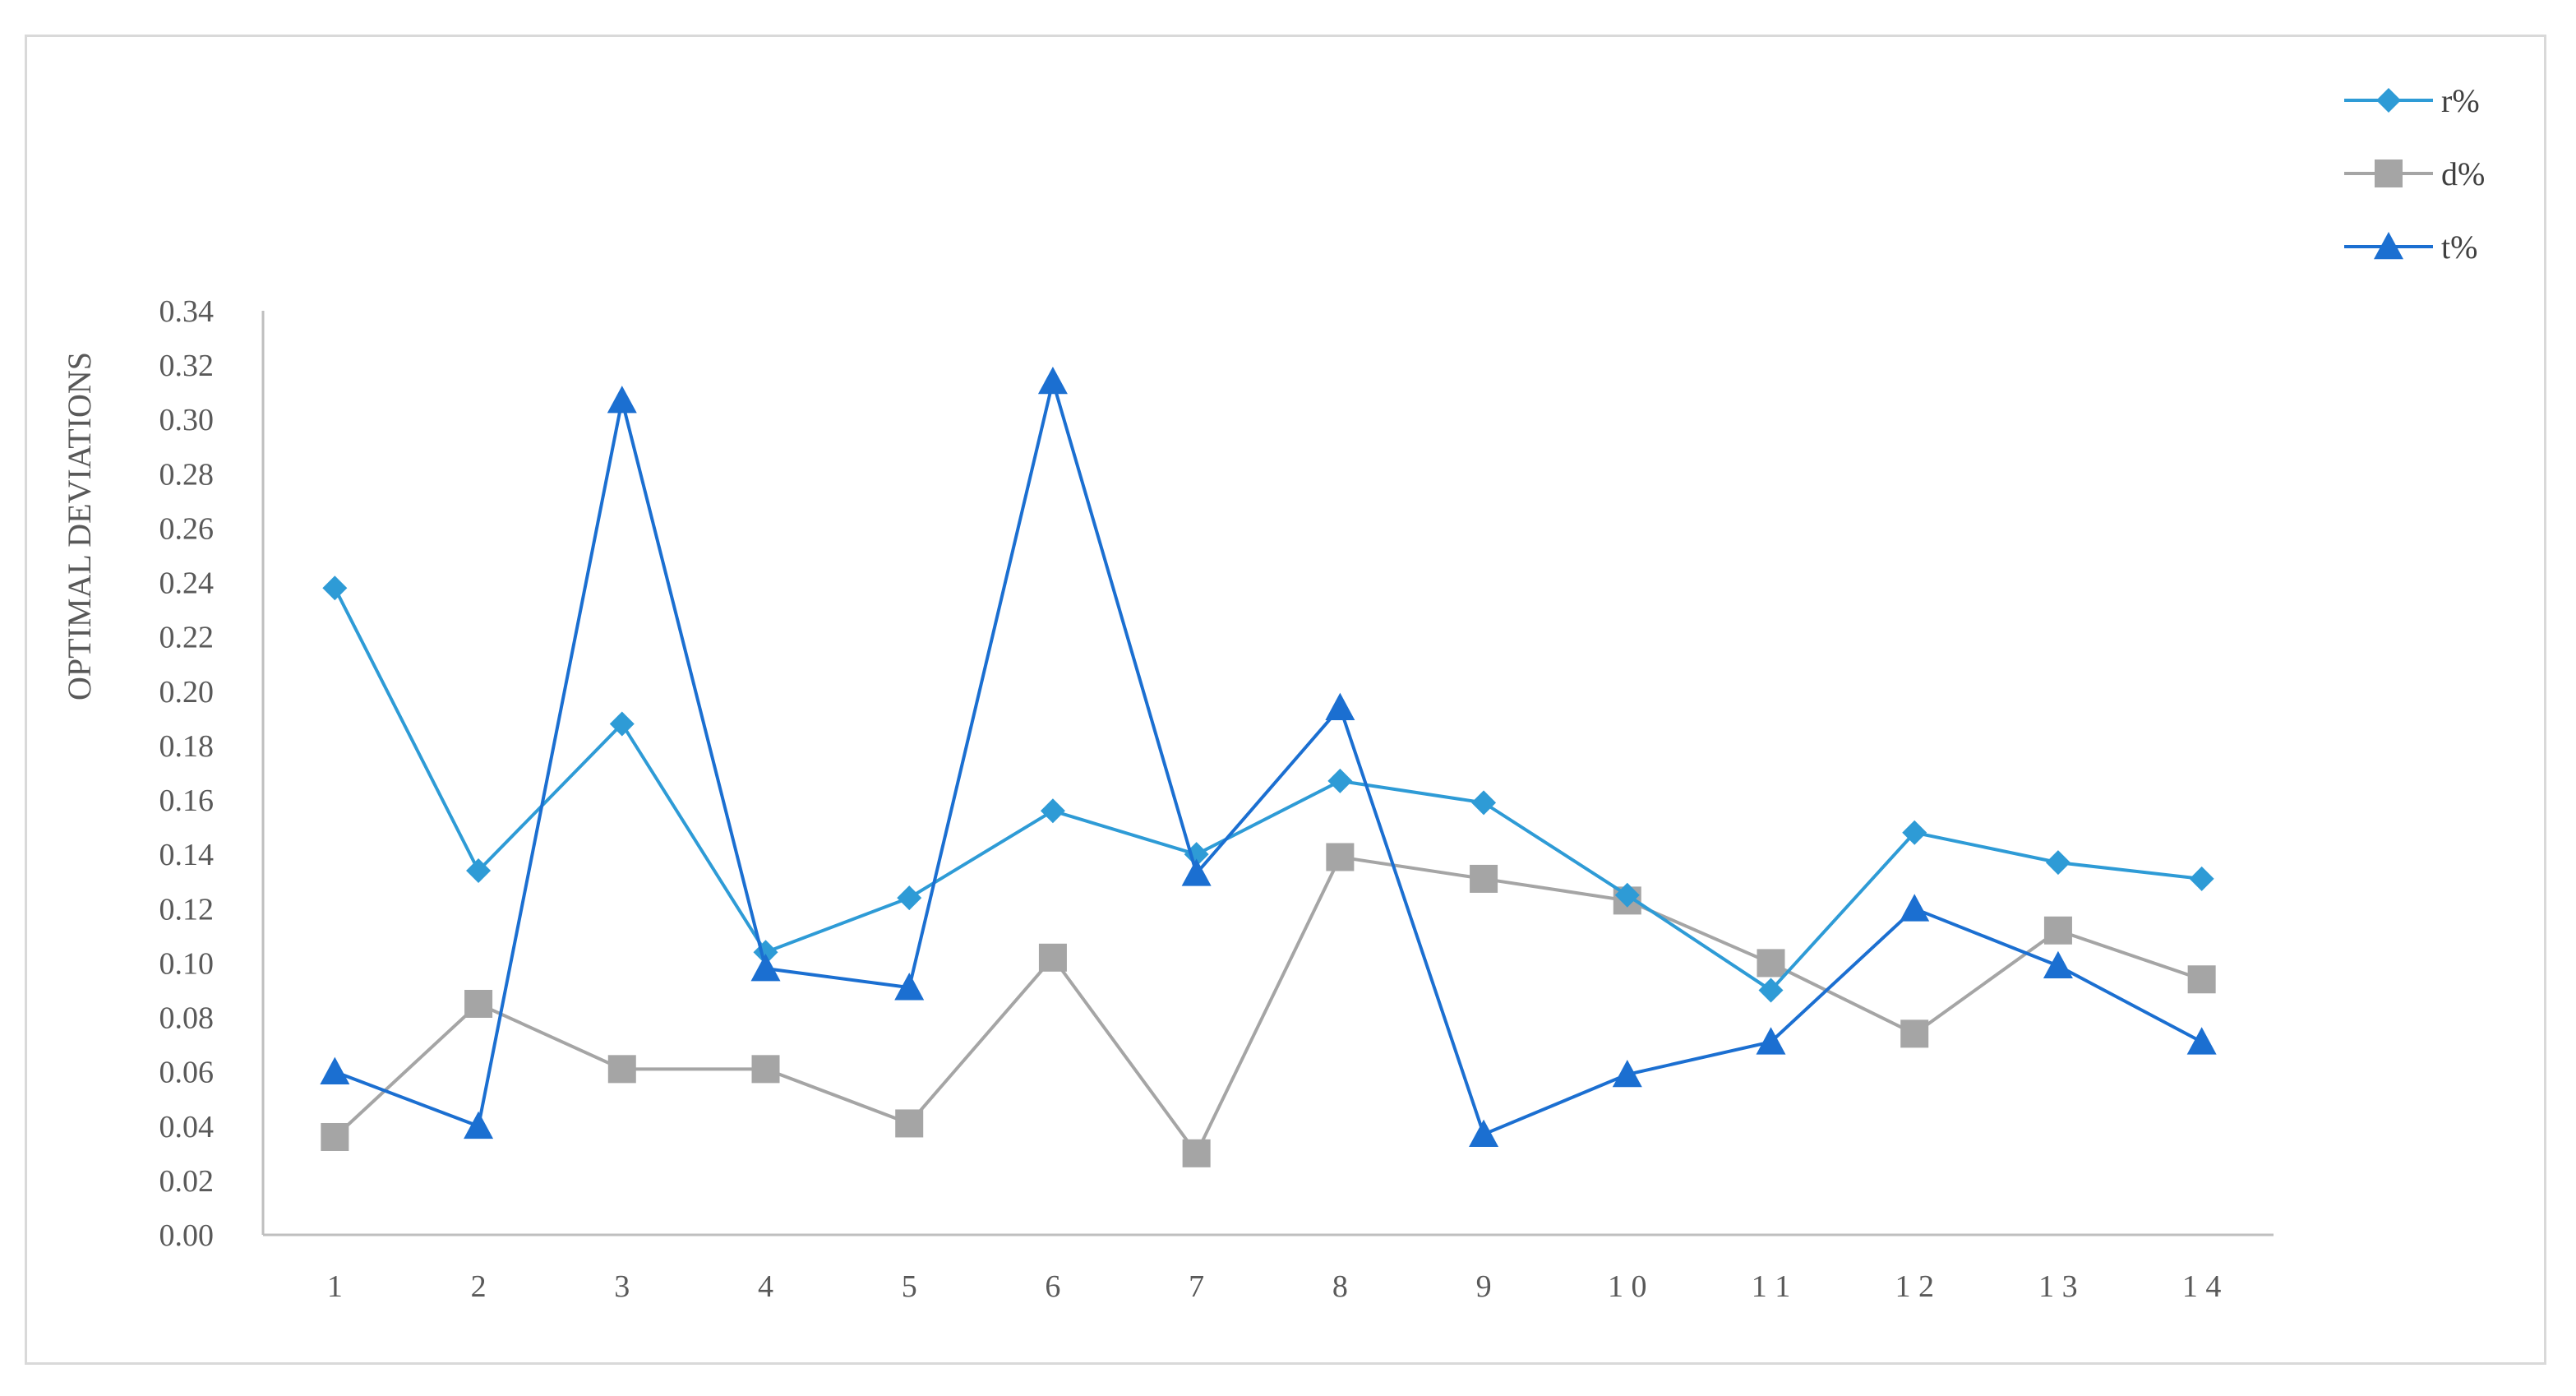  I want to click on x-tick-label: 8, so click(1340, 1286).